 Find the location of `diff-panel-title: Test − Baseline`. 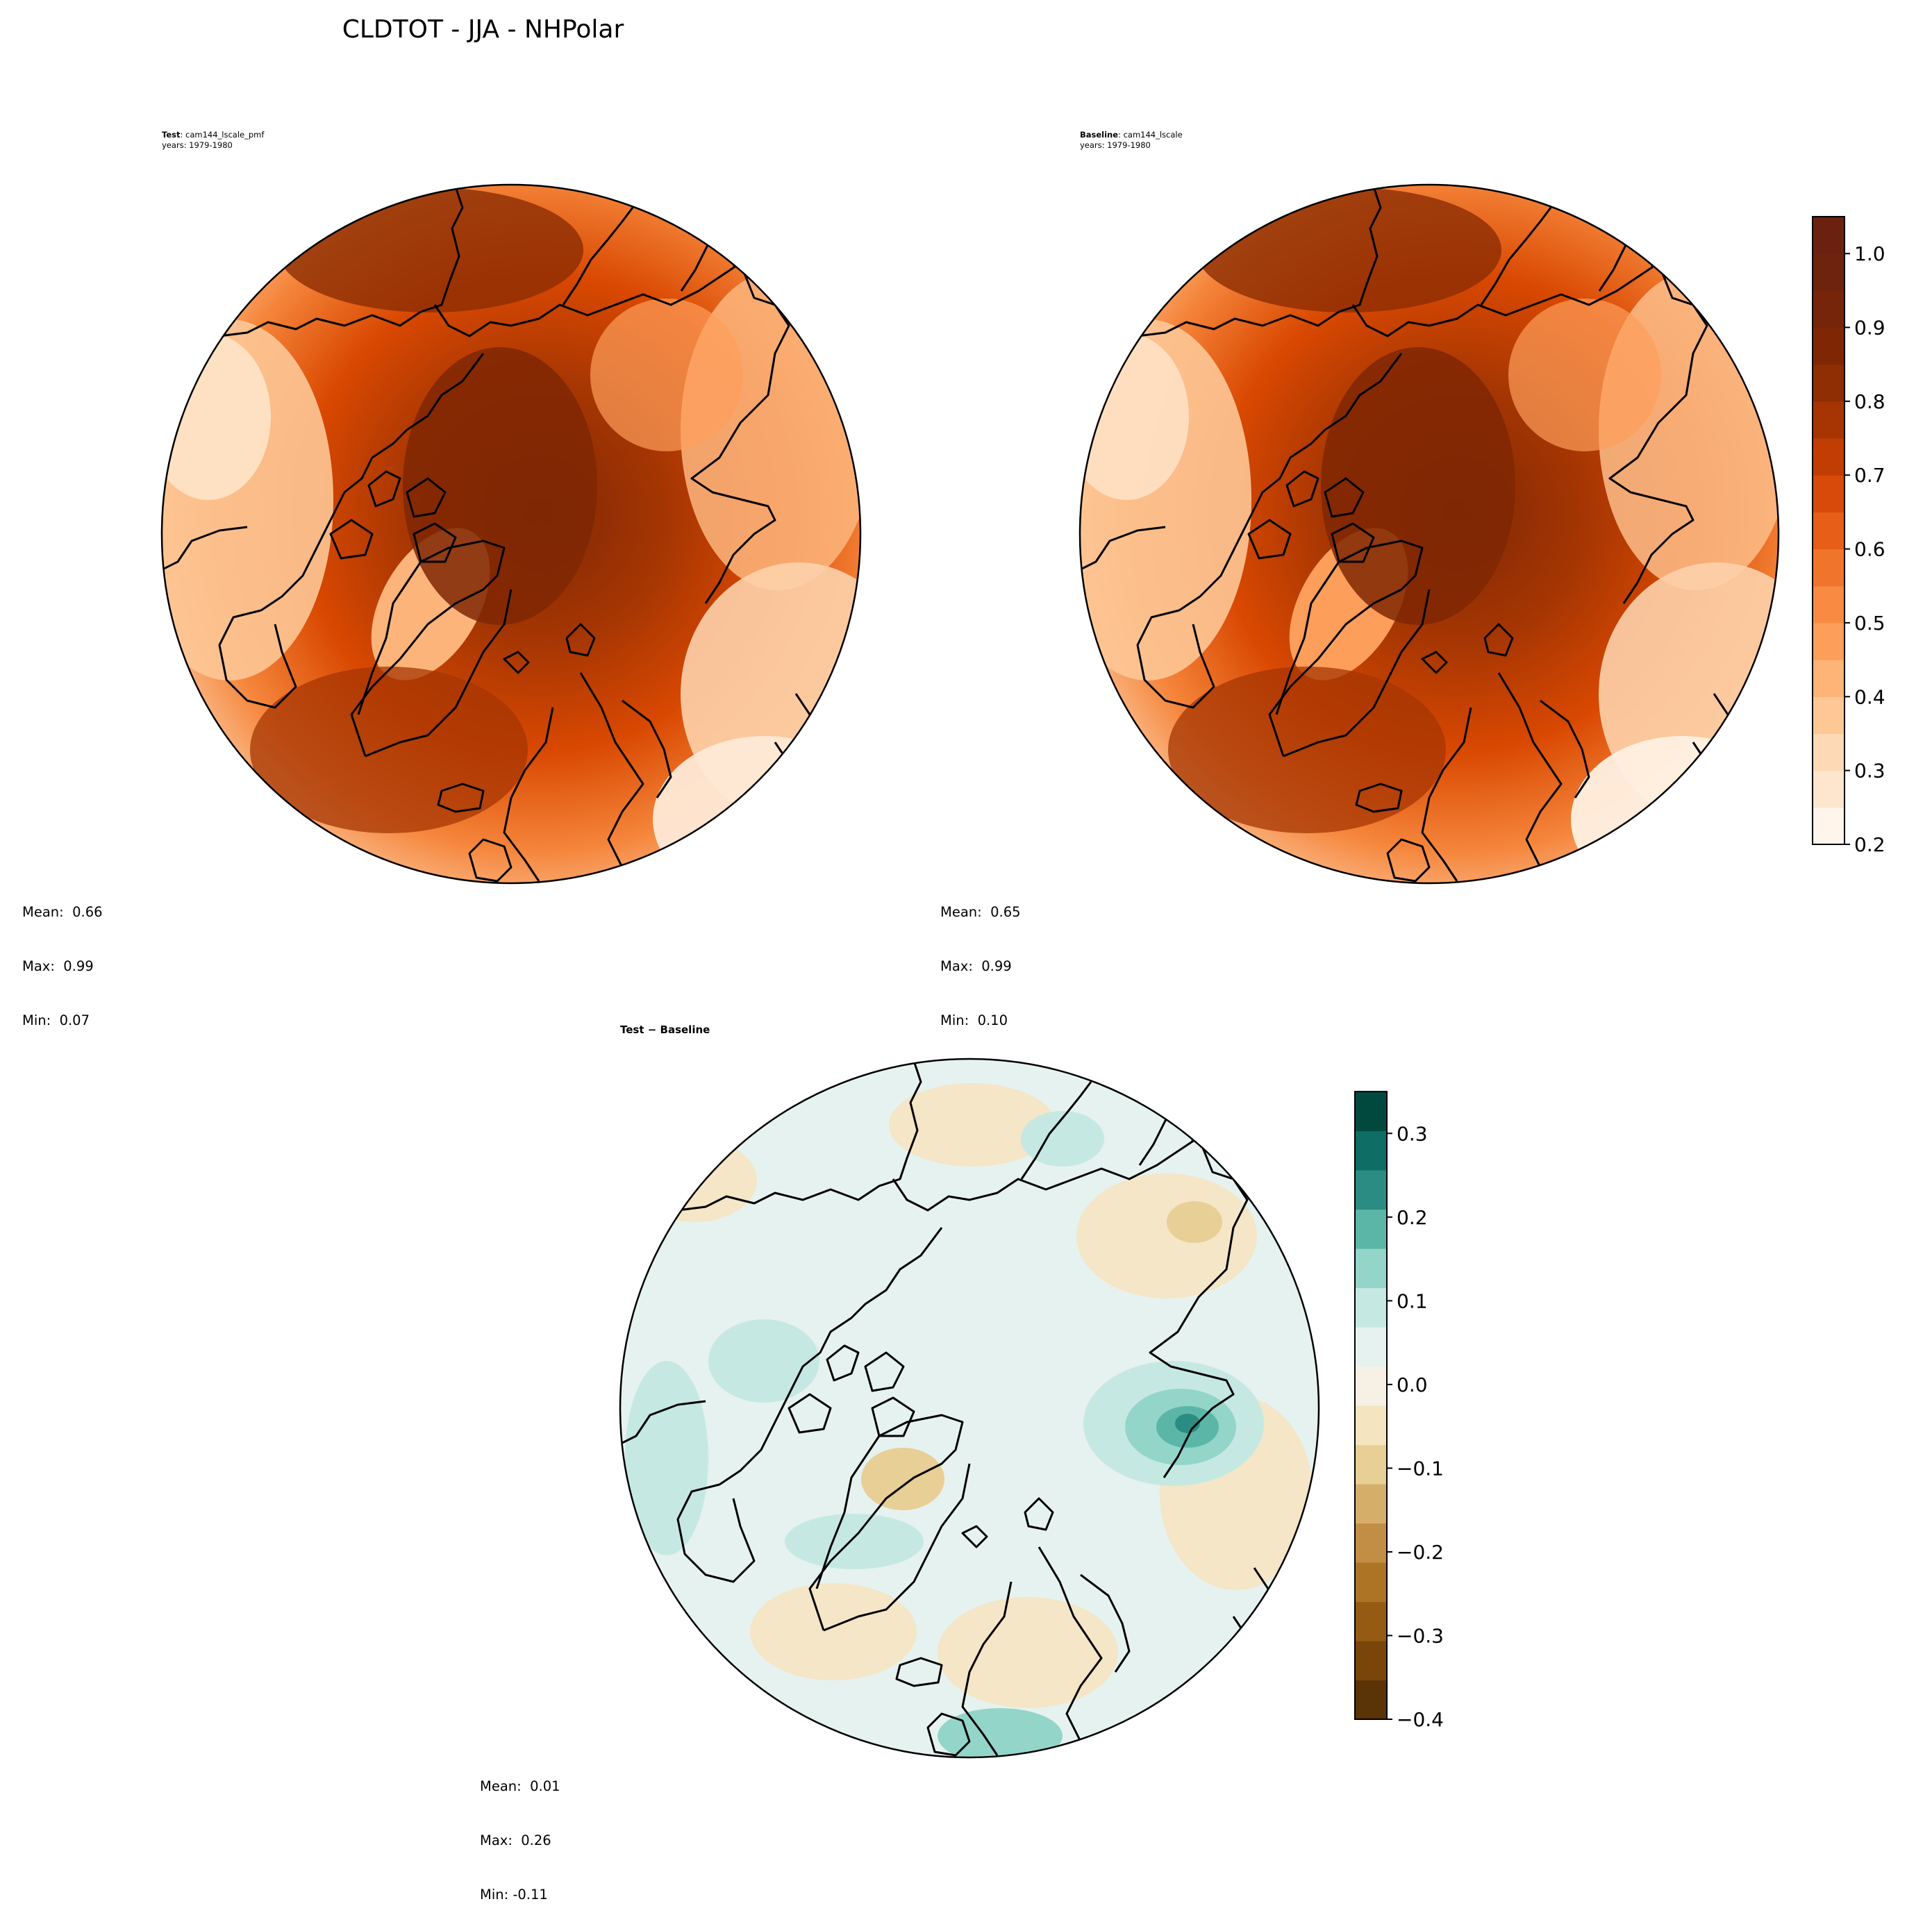

diff-panel-title: Test − Baseline is located at coordinates (665, 1030).